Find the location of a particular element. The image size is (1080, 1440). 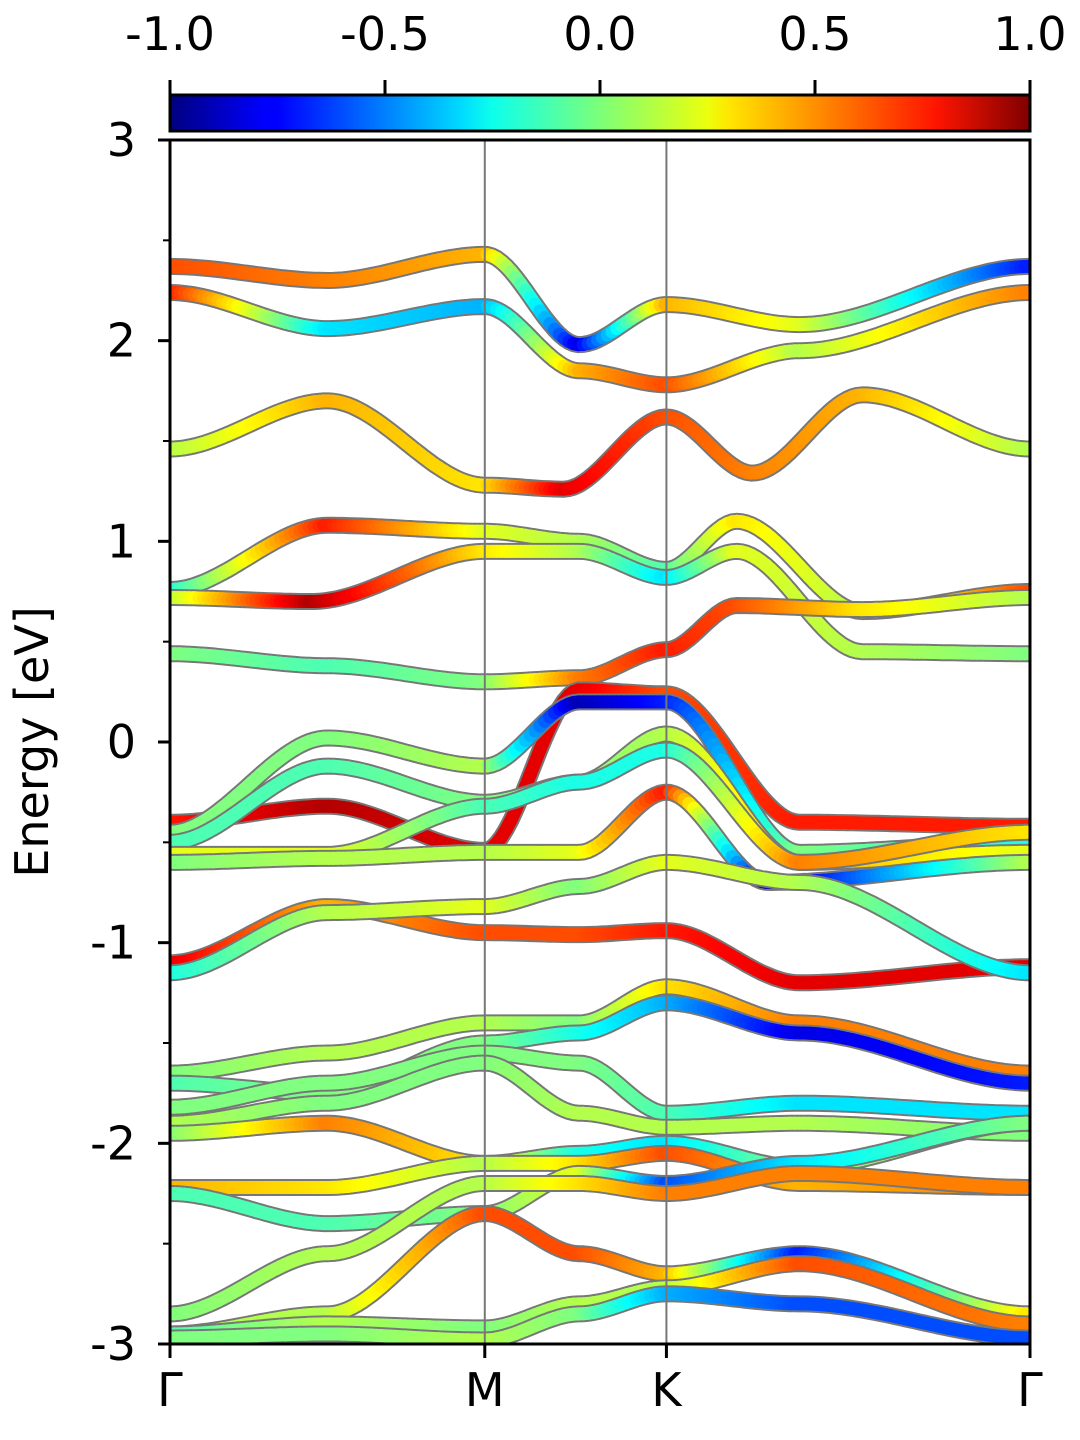

y-tick-label: 0 is located at coordinates (121, 742).